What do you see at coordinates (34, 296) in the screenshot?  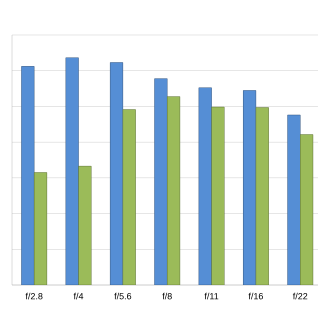 I see `x-tick-label: f/2.8` at bounding box center [34, 296].